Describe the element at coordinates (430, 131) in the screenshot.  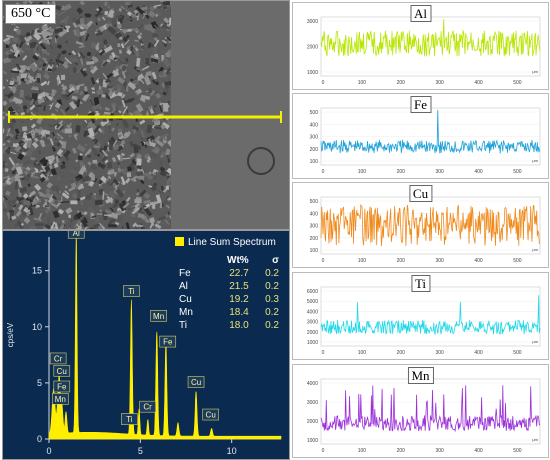
I see `scan-line-fe` at that location.